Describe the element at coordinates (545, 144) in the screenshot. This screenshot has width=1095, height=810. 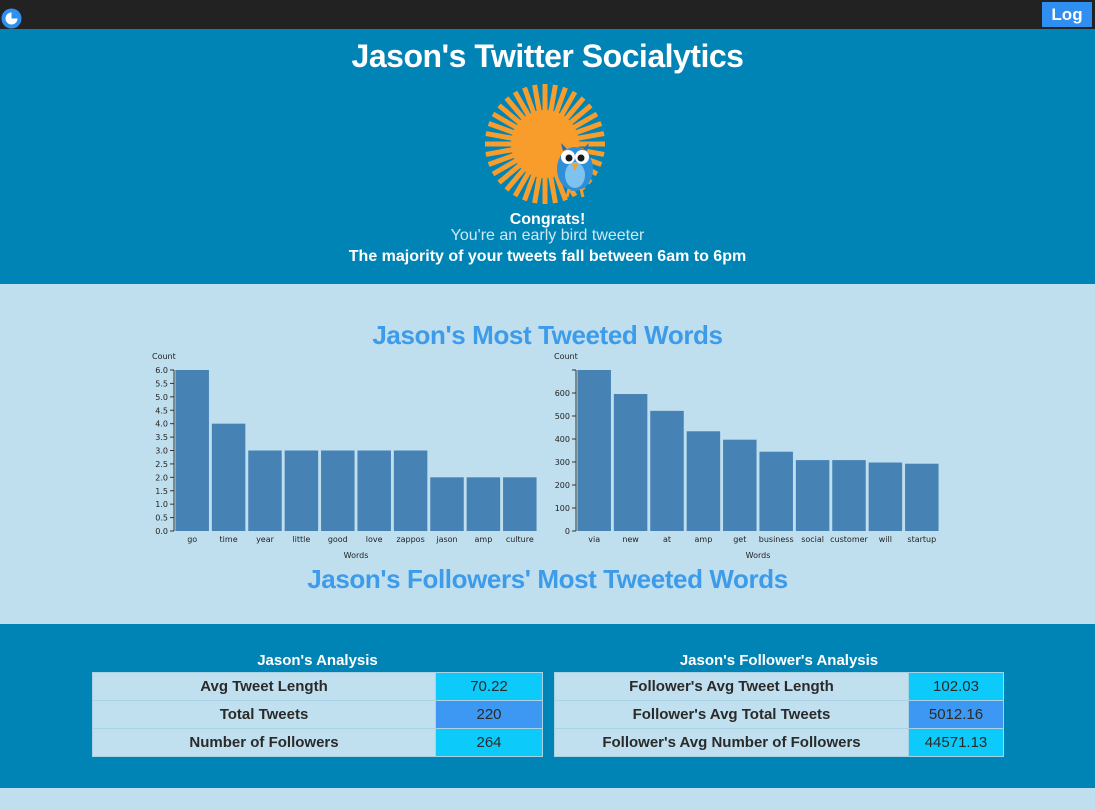
I see `sun-with-owl-bird-icon` at that location.